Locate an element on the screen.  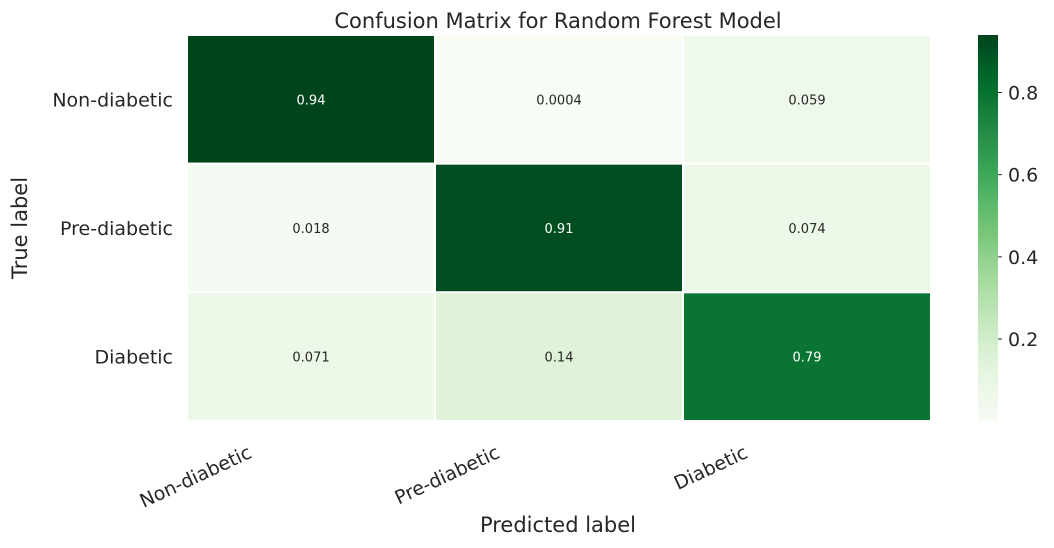
heatmap-cell-label: 0.91 is located at coordinates (559, 229).